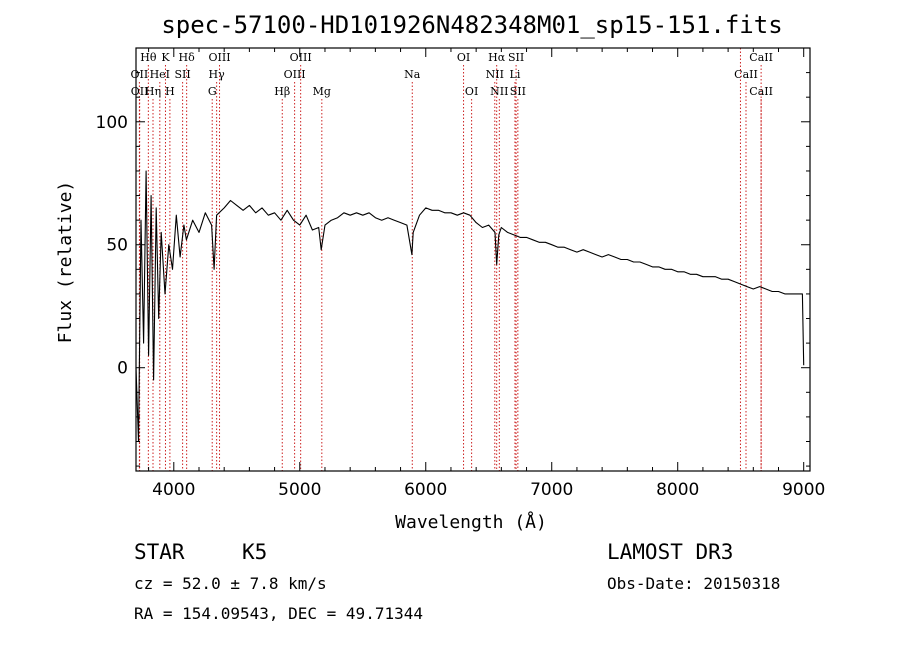 The image size is (900, 649). Describe the element at coordinates (112, 123) in the screenshot. I see `y-tick-label: 100` at that location.